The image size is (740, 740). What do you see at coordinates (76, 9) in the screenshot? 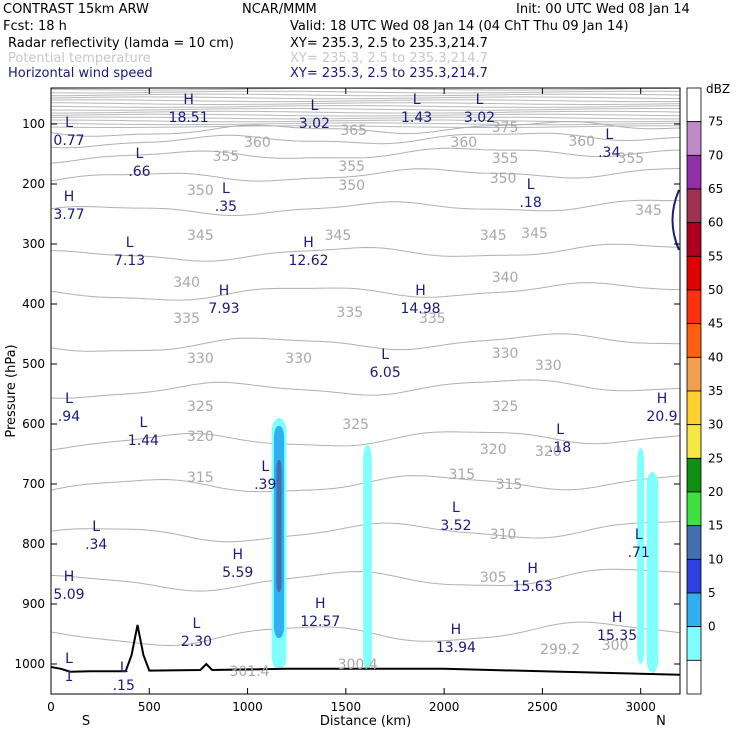
I see `model-title: CONTRAST 15km ARW` at bounding box center [76, 9].